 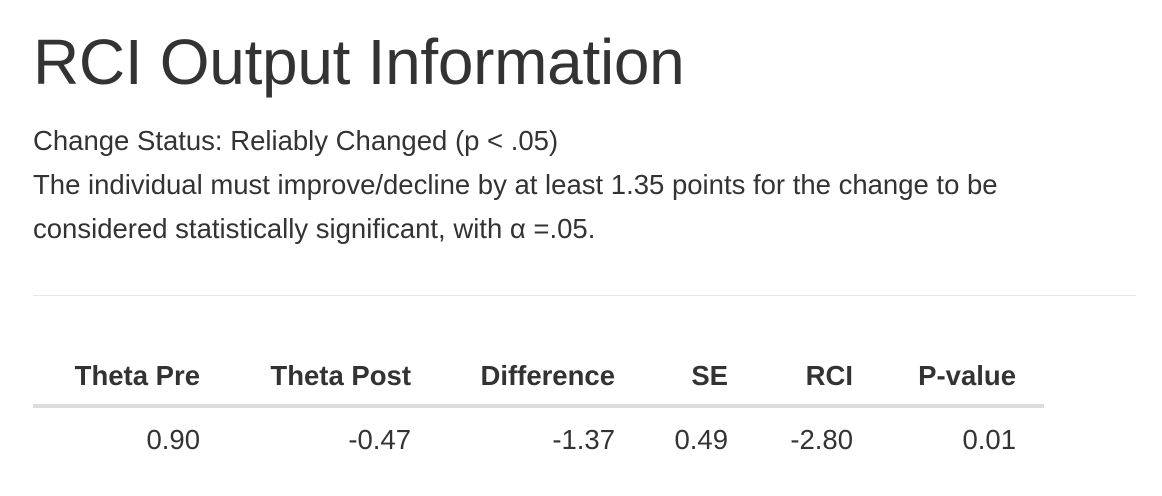 I want to click on cell-theta-pre: 0.90, so click(x=173, y=439).